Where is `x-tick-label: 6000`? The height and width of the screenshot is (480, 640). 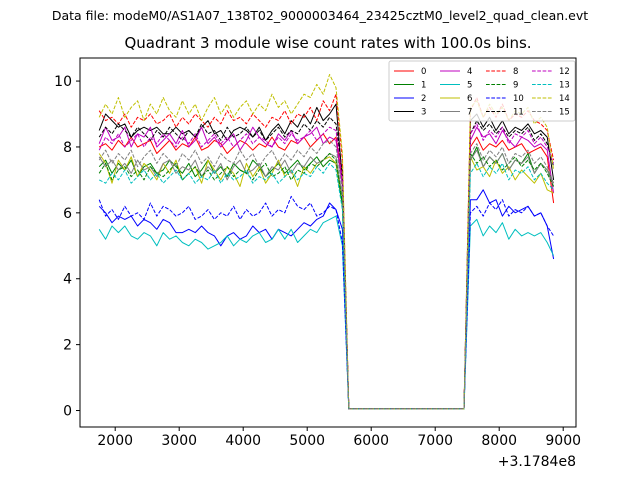 x-tick-label: 6000 is located at coordinates (371, 441).